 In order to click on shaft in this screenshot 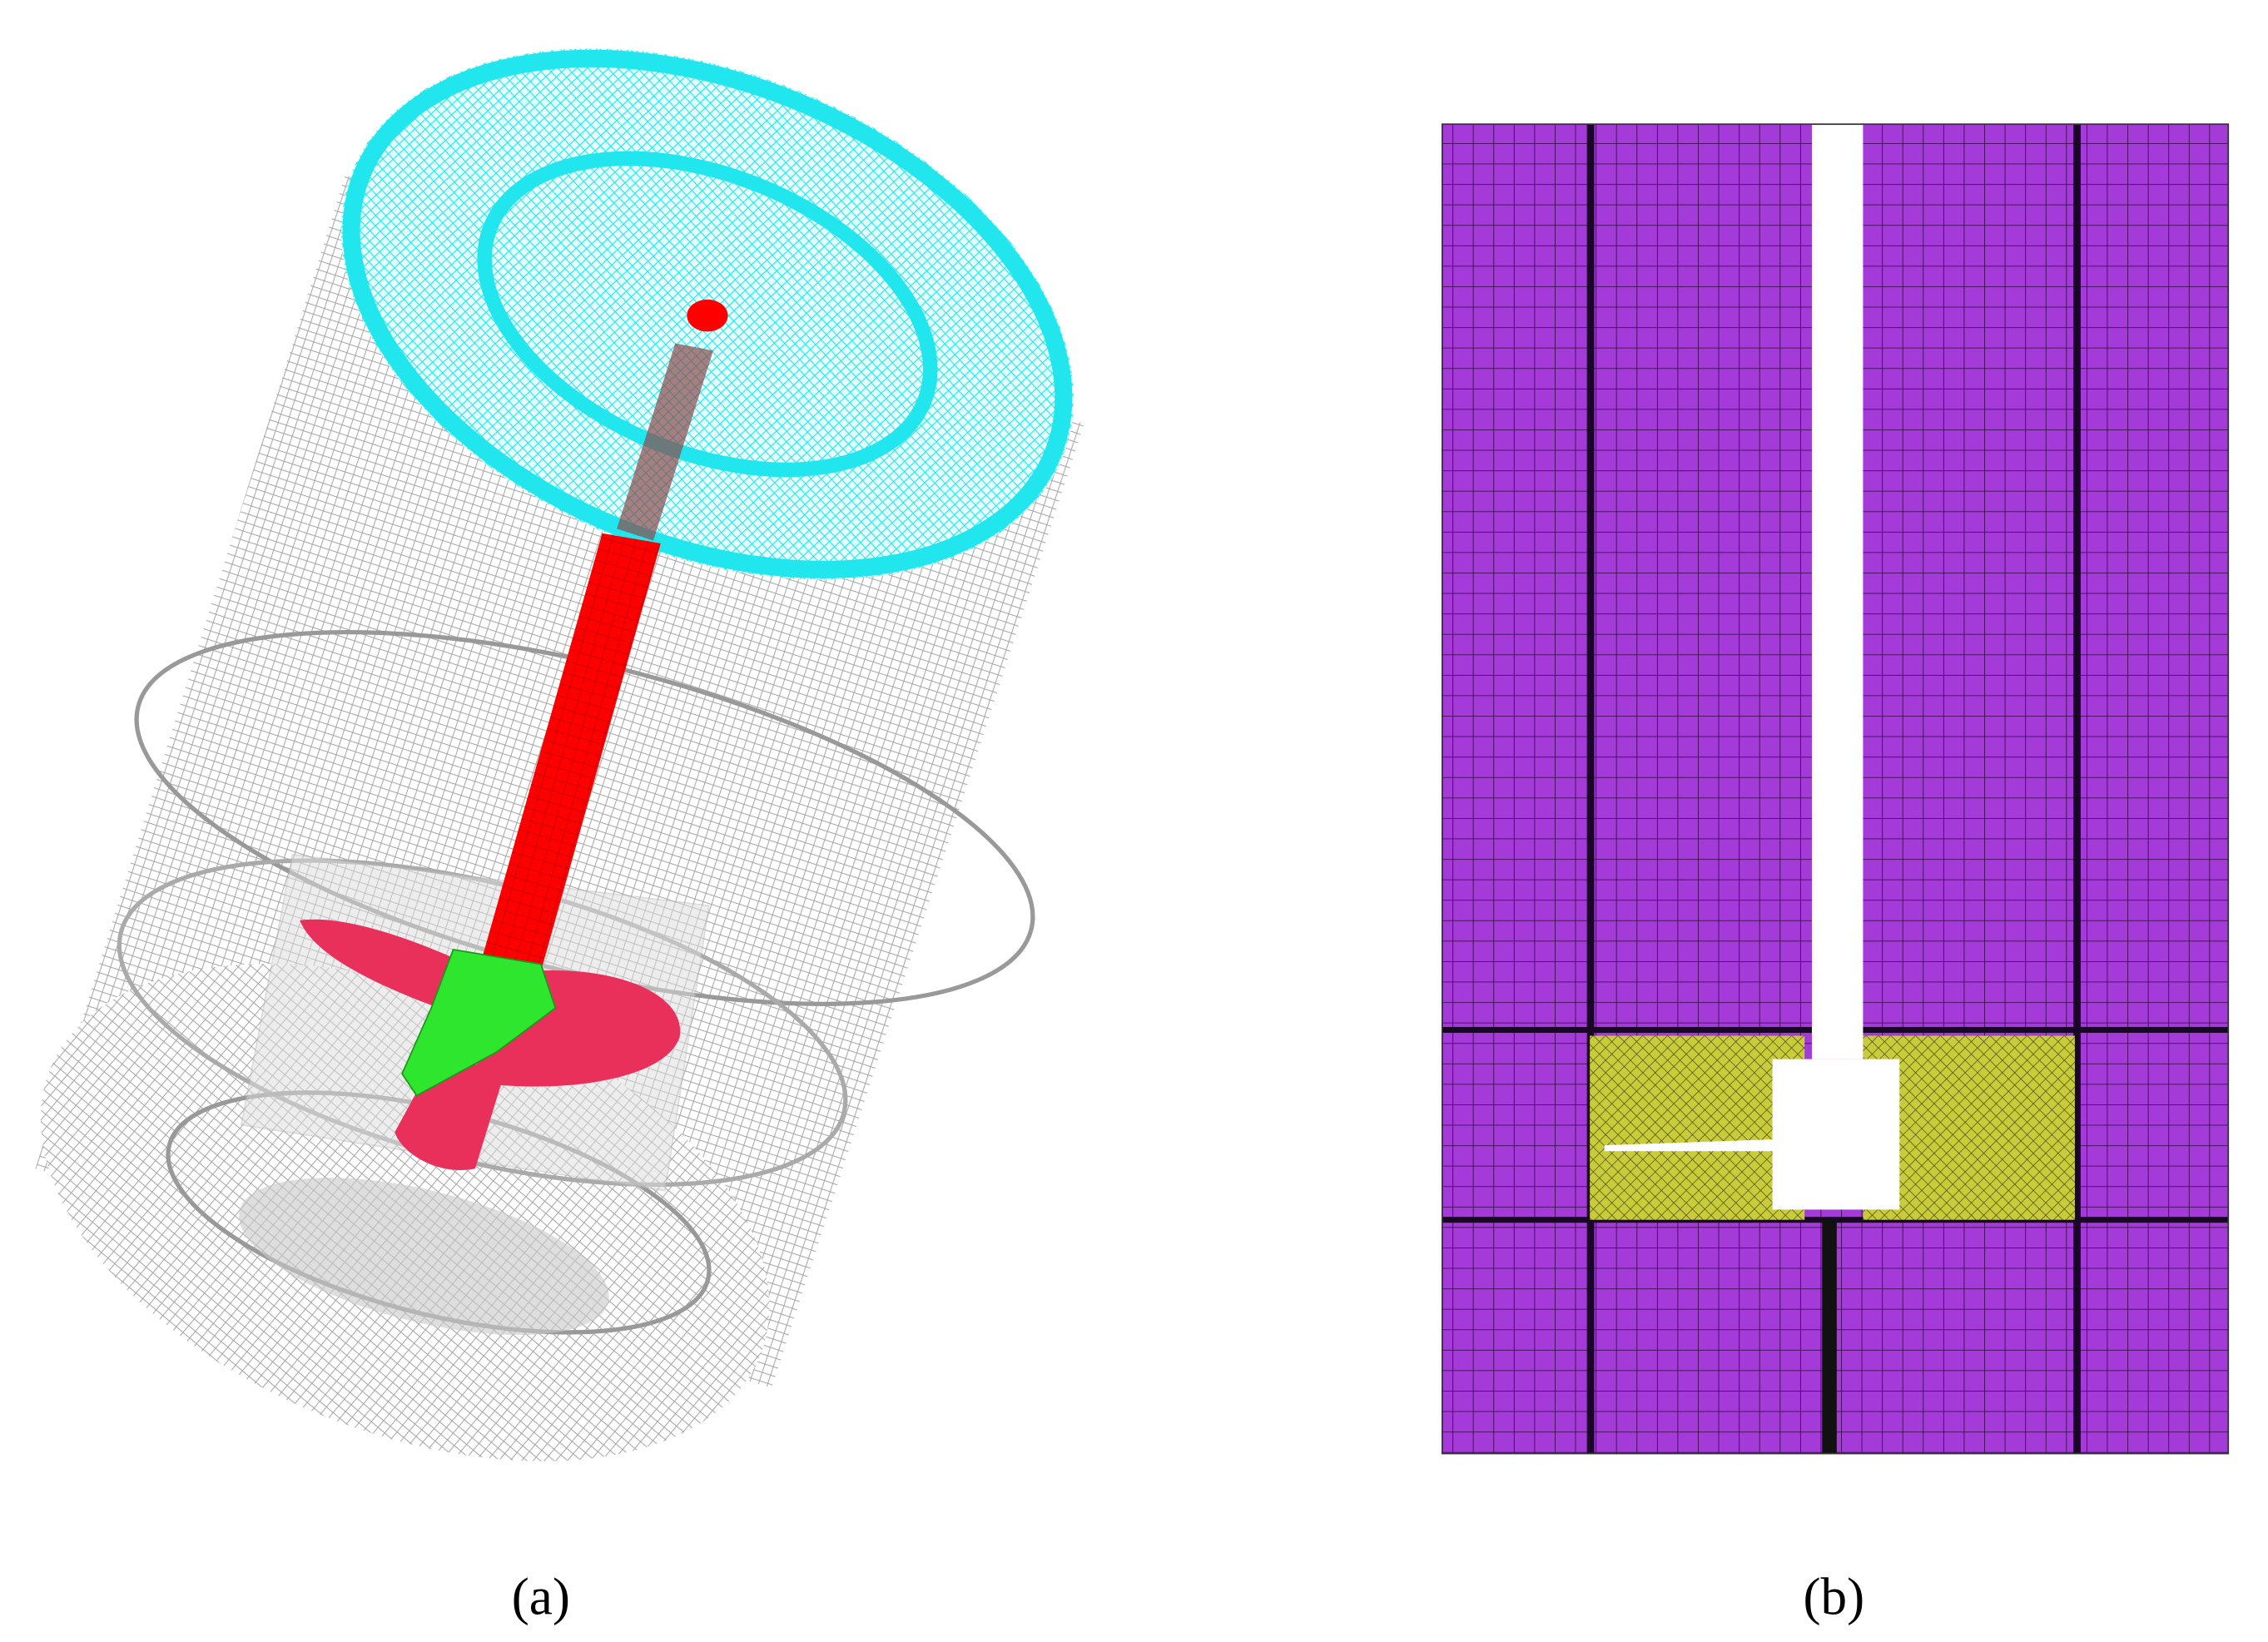, I will do `click(571, 752)`.